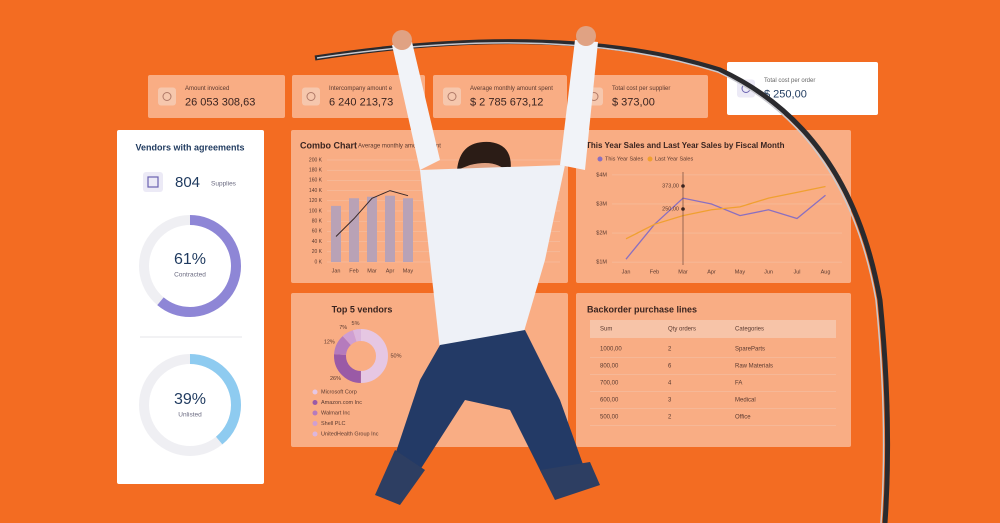 The width and height of the screenshot is (1000, 523). Describe the element at coordinates (768, 272) in the screenshot. I see `x-tick-label: Jun` at that location.